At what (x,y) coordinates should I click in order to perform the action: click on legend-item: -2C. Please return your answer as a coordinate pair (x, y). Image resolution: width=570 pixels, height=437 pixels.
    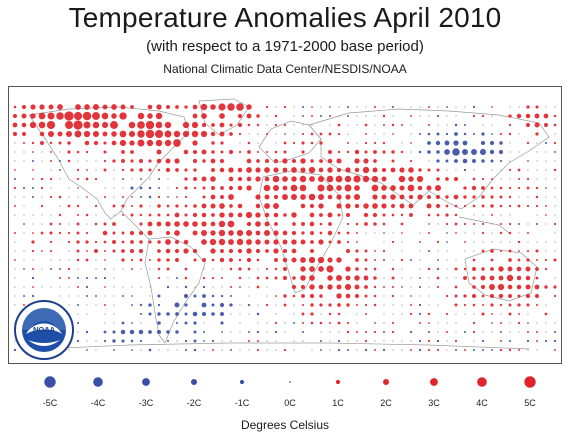
    Looking at the image, I should click on (194, 394).